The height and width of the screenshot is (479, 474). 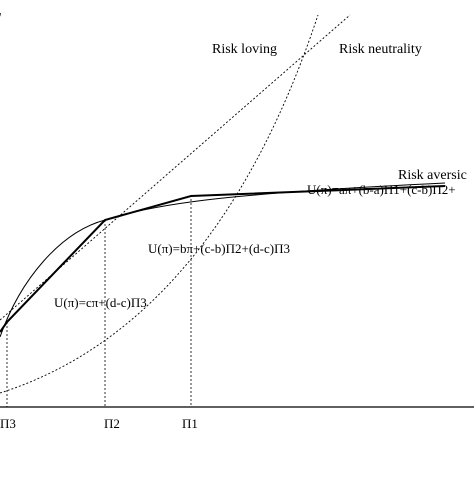 I want to click on equation-upper: U(π)=aπ+(b-a)Π1+(c-b)Π2+, so click(x=381, y=189).